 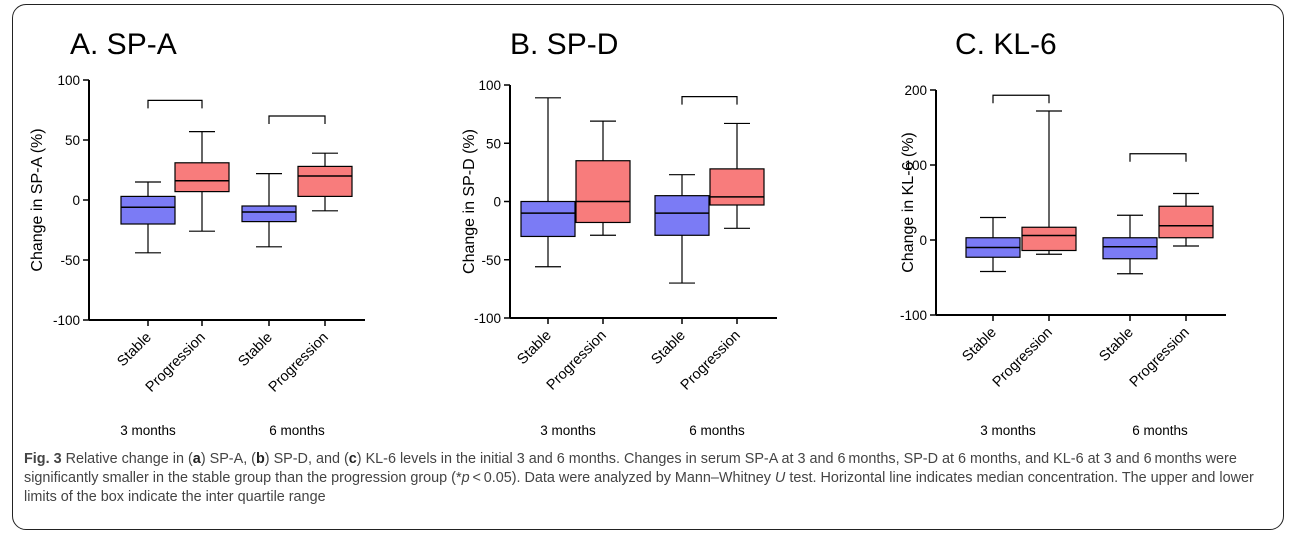 I want to click on caption-text: ) SP-D, and (, so click(x=306, y=459).